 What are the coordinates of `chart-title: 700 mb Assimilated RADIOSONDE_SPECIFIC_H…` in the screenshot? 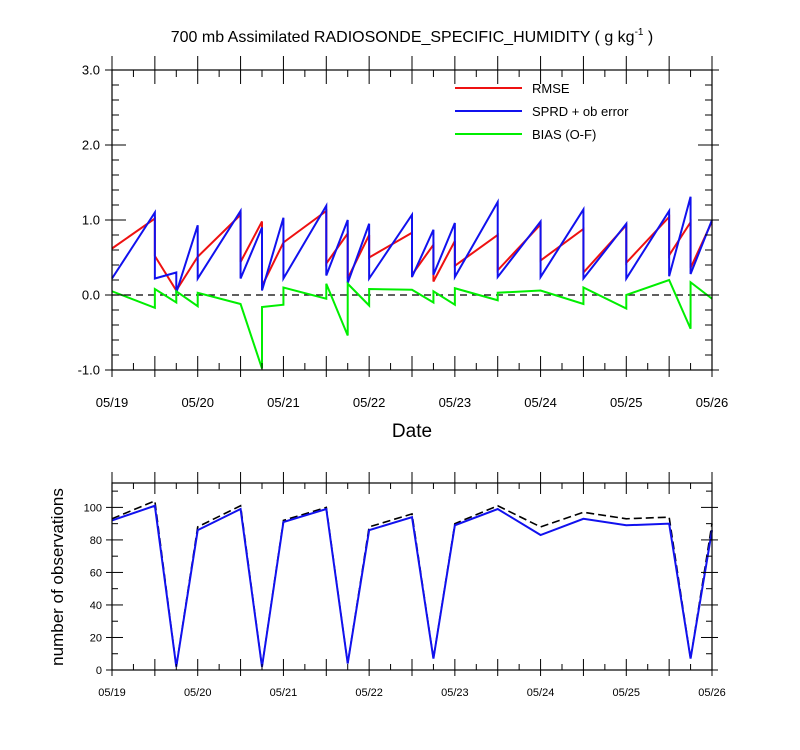 It's located at (412, 36).